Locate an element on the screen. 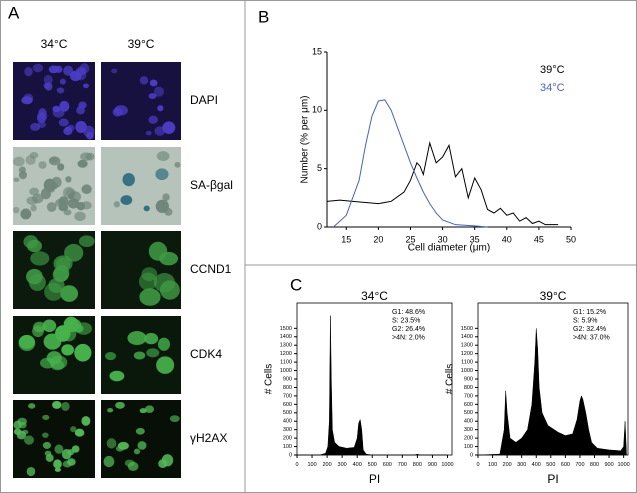 The width and height of the screenshot is (637, 493). x-tick-label: 20 is located at coordinates (378, 239).